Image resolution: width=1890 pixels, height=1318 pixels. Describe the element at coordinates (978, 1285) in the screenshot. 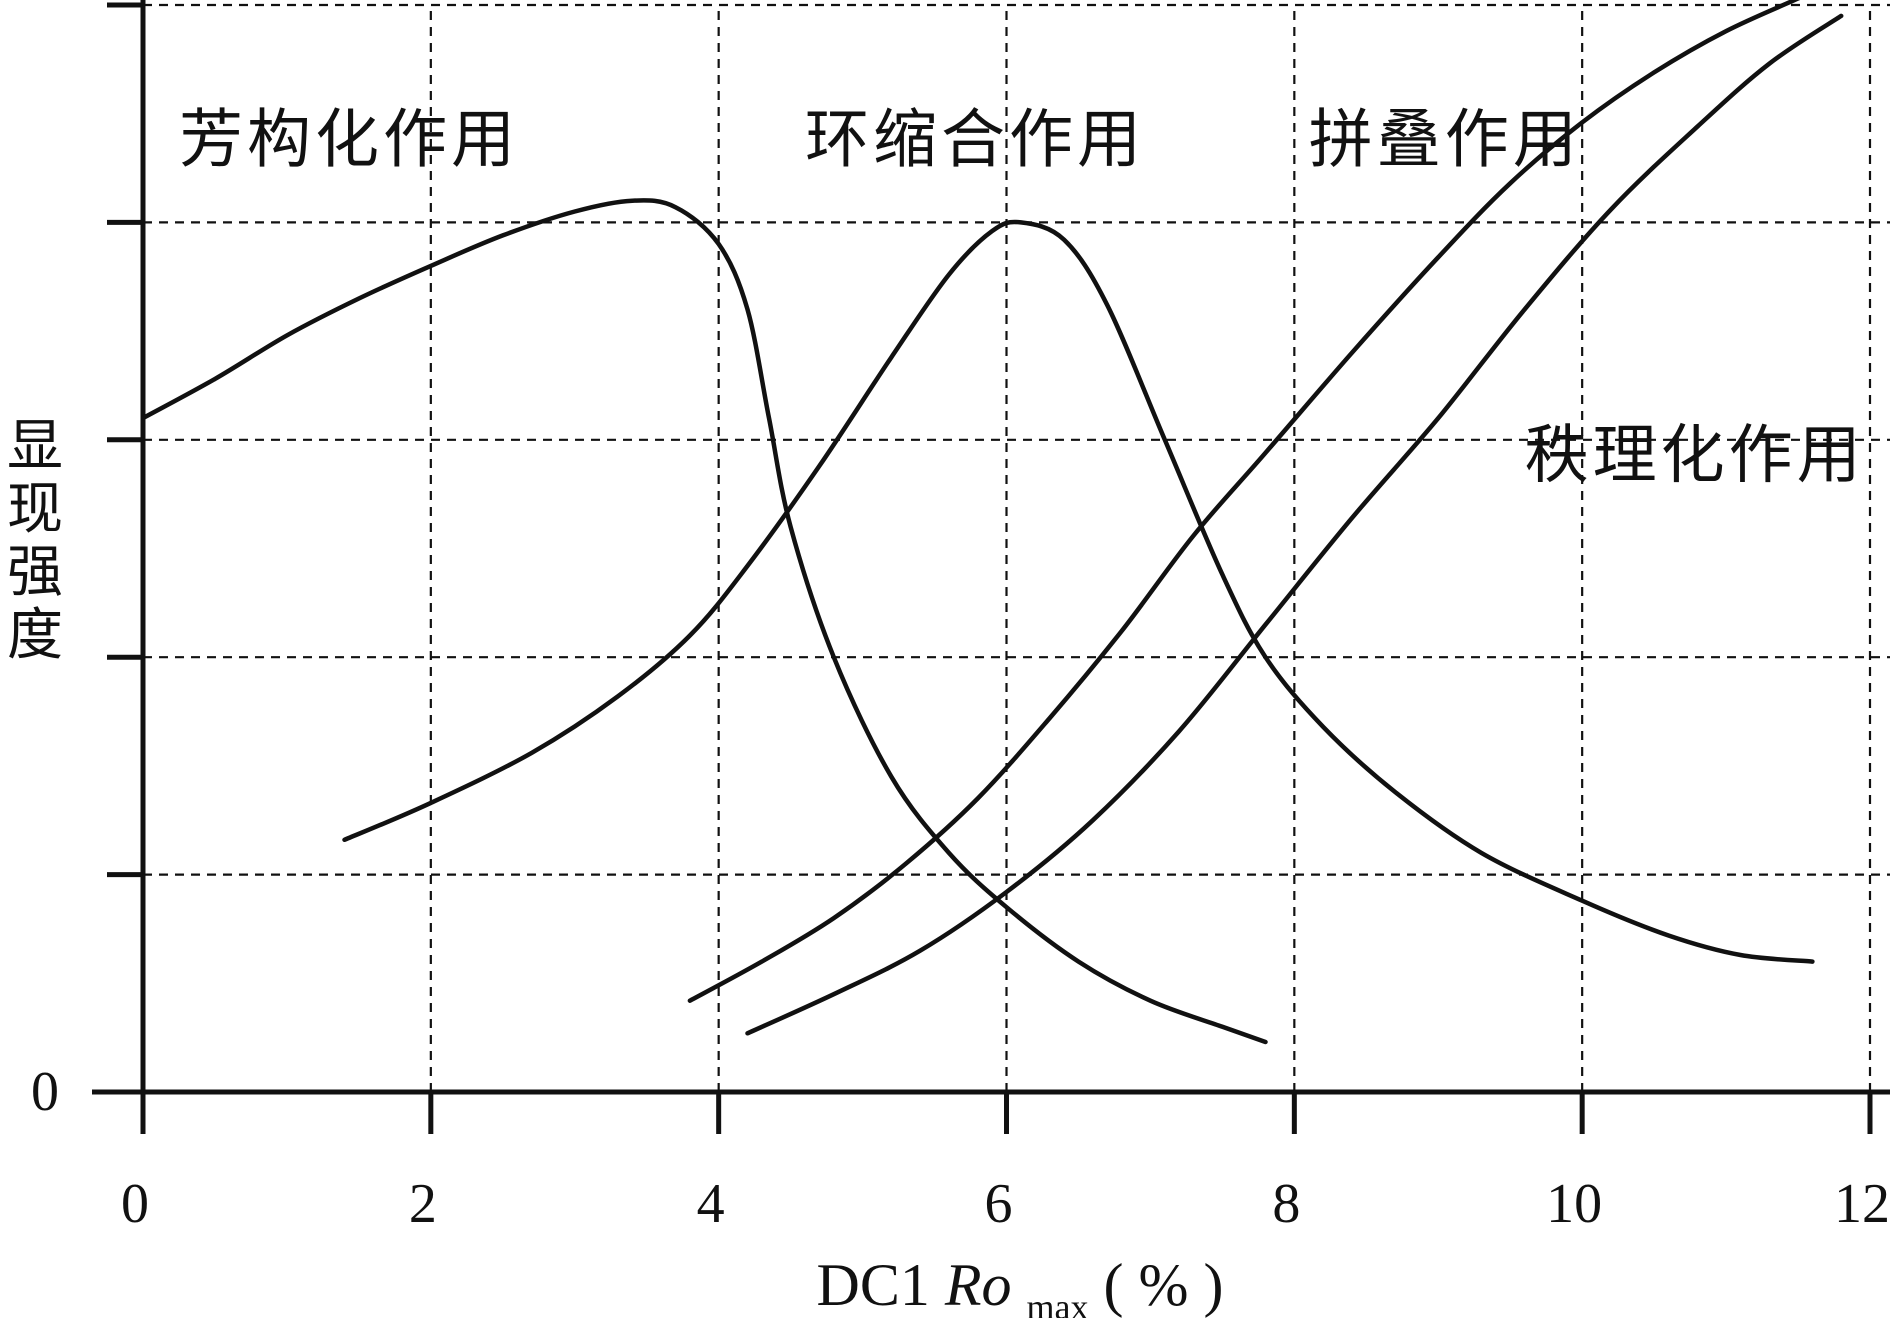

I see `x-axis-label-symbol: Ro` at that location.